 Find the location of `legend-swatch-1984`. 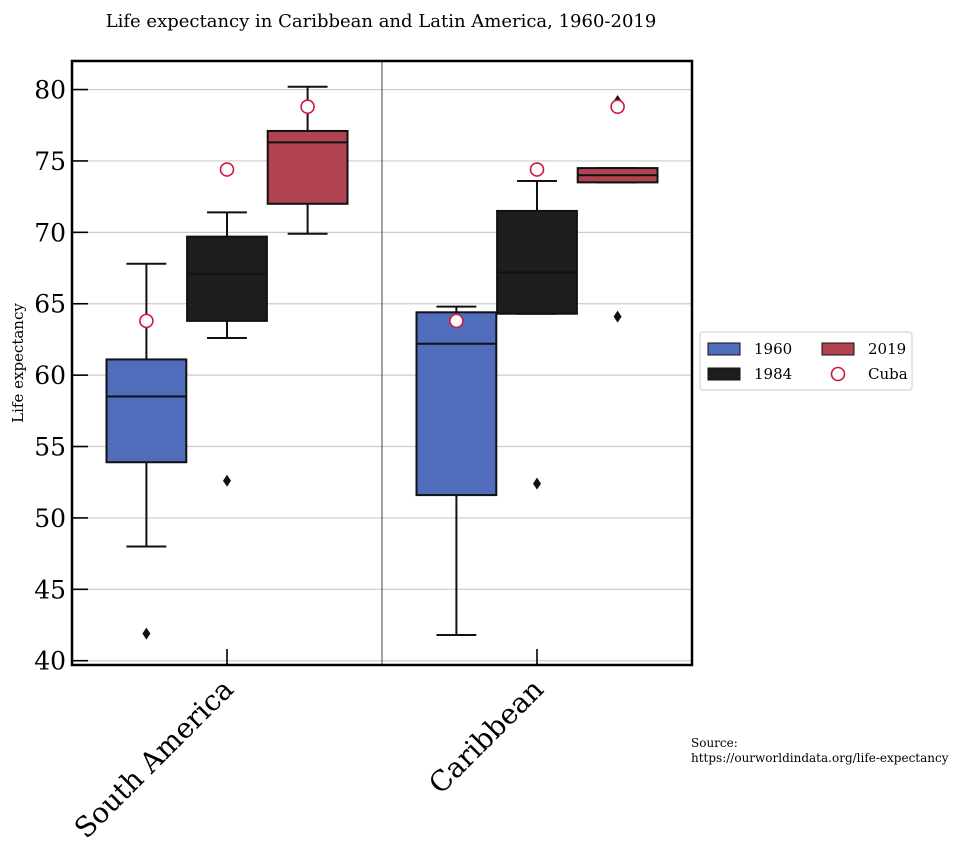

legend-swatch-1984 is located at coordinates (724, 374).